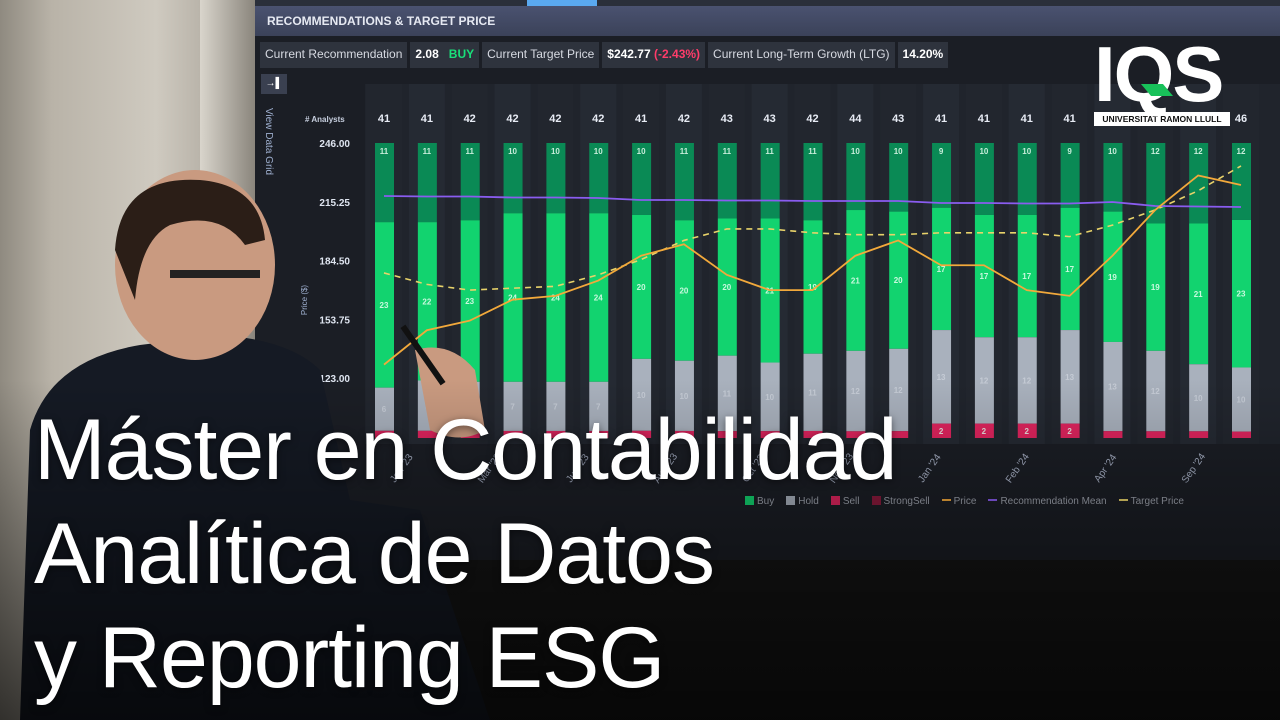 The width and height of the screenshot is (1280, 720). I want to click on tp-change: (-2.43%), so click(677, 54).